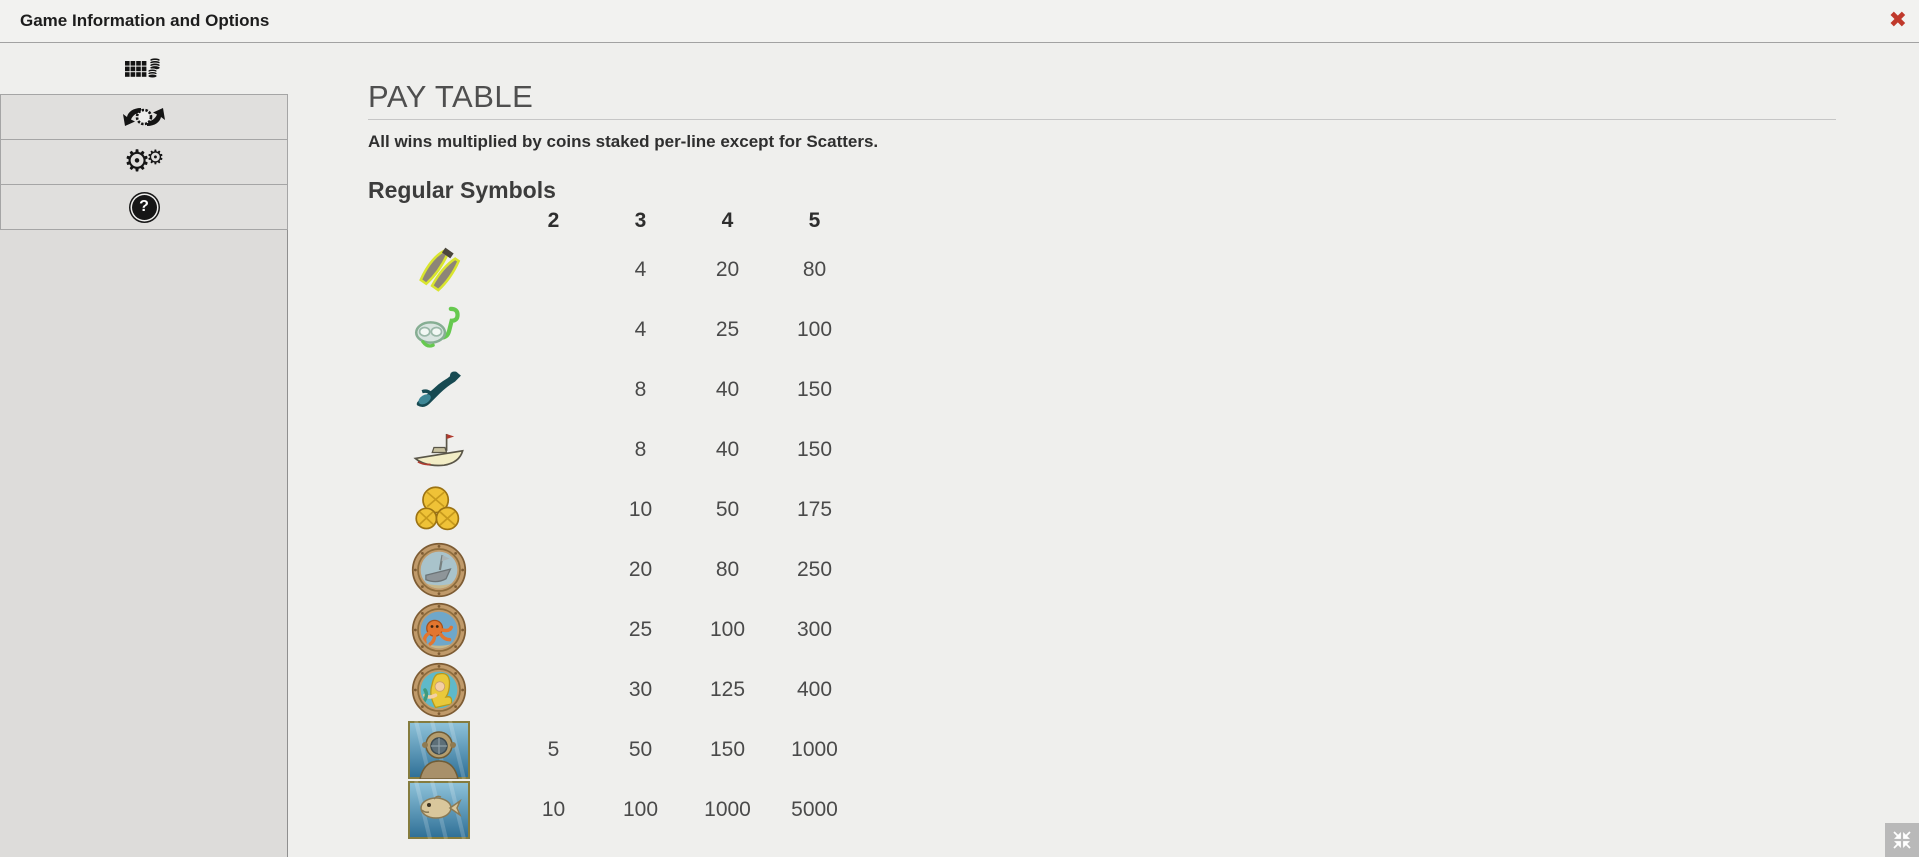 This screenshot has height=863, width=1919. I want to click on pay-value: 125, so click(727, 689).